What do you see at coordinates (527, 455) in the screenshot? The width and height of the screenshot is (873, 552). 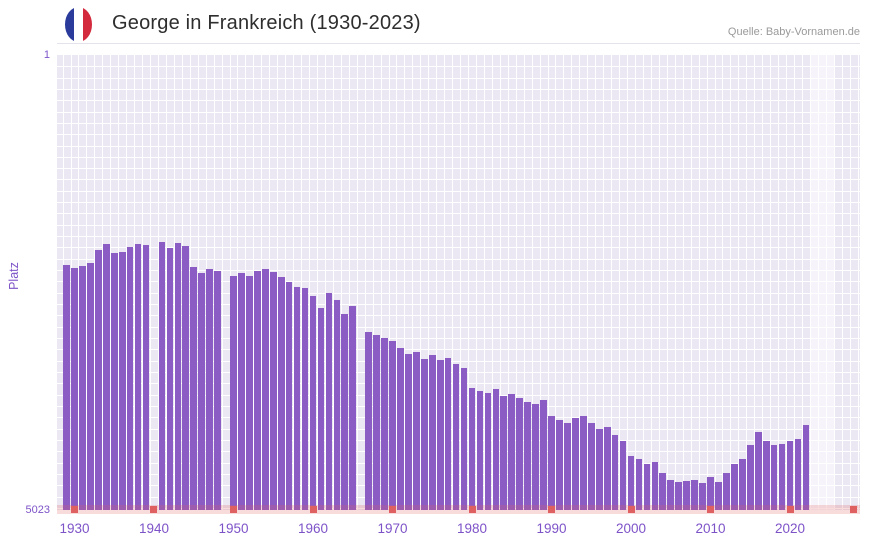 I see `rank-bar-1987` at bounding box center [527, 455].